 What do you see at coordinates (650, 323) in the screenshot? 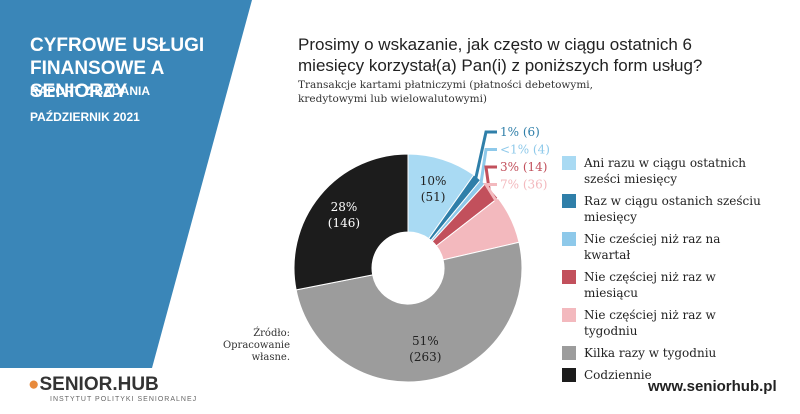
I see `legend-label: Nie częściej niż raz w tygodniu` at bounding box center [650, 323].